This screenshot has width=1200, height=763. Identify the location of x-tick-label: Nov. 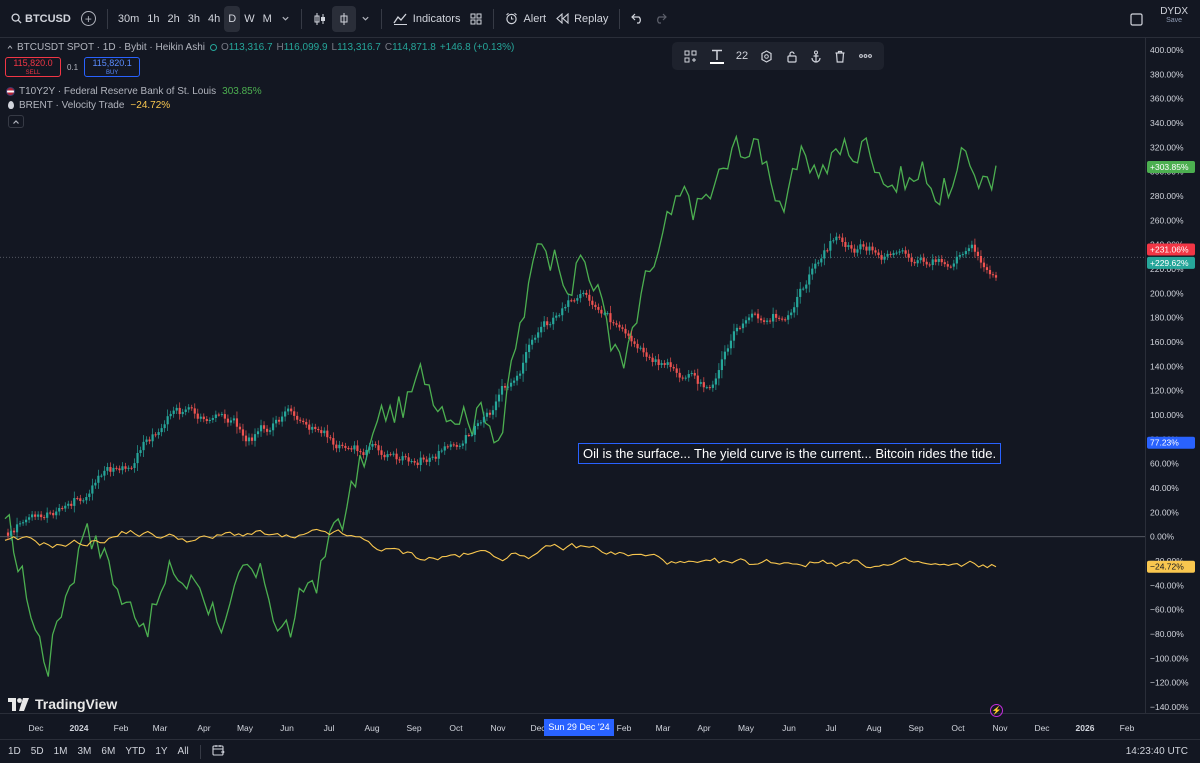
(498, 728).